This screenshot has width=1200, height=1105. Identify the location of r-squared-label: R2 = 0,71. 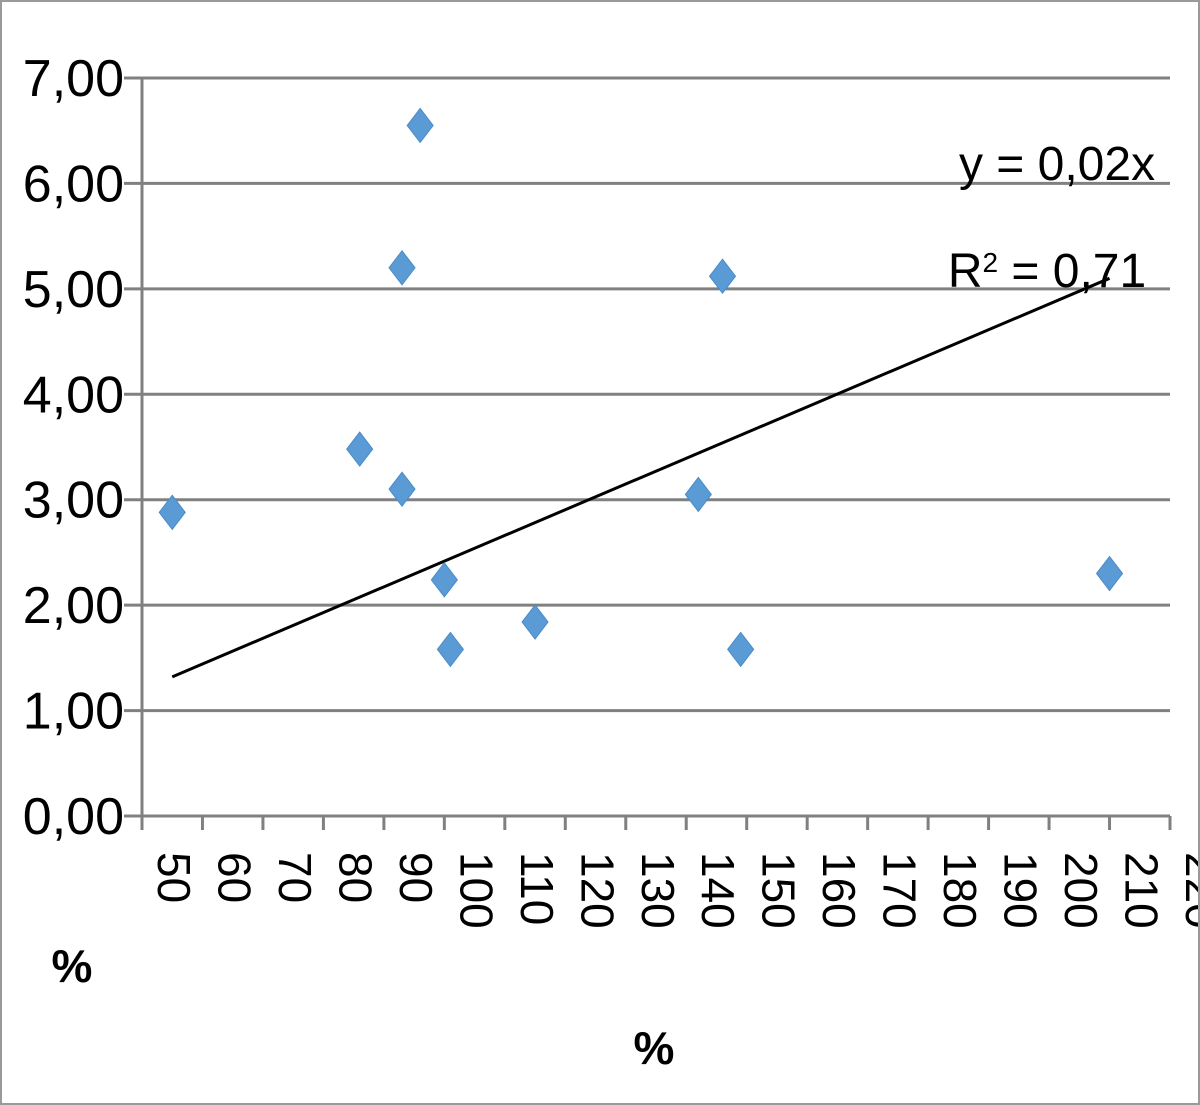
(1047, 271).